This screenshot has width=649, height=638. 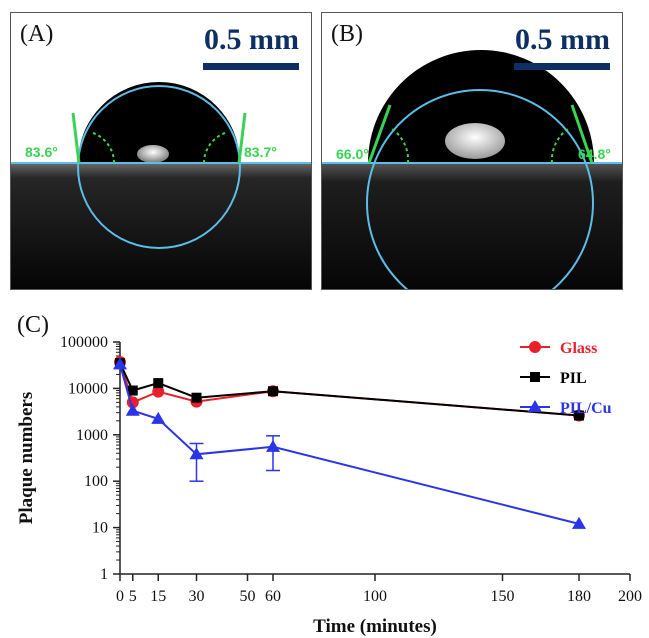 What do you see at coordinates (535, 347) in the screenshot?
I see `legend-marker-glass` at bounding box center [535, 347].